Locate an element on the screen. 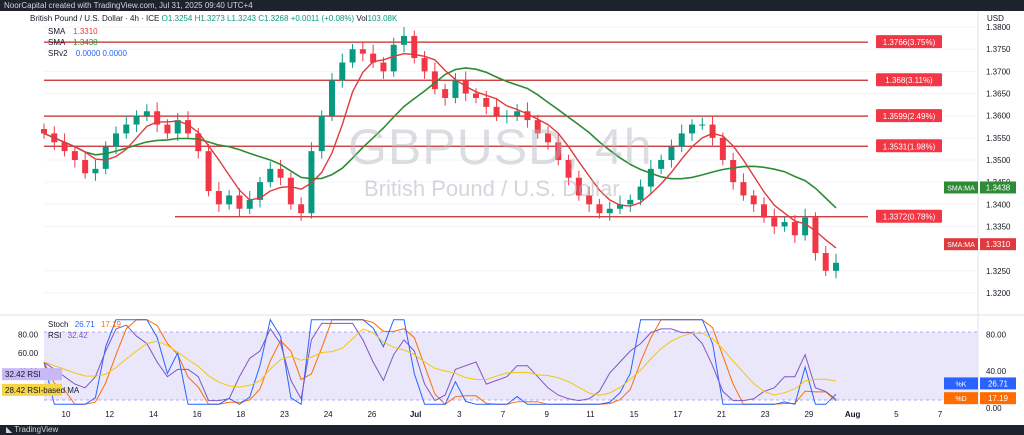  ohlc-close: C1.3268 is located at coordinates (273, 18).